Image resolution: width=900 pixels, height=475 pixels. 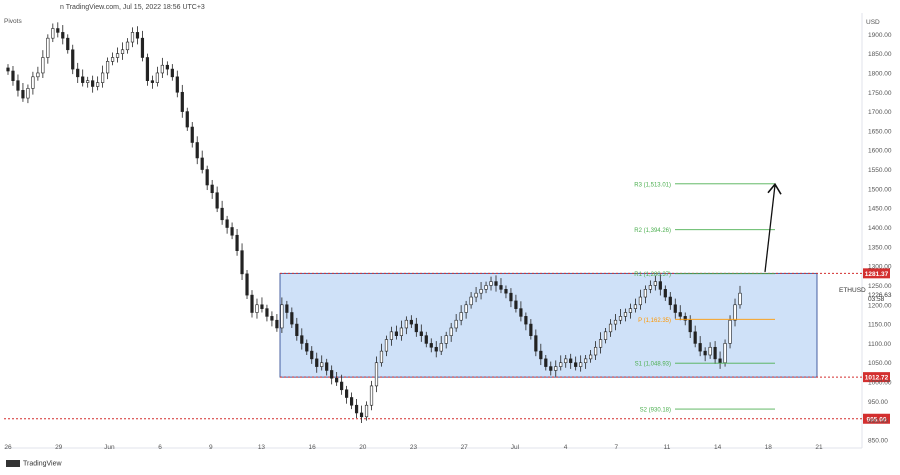 I want to click on y-tick-label: 1150.00, so click(x=879, y=325).